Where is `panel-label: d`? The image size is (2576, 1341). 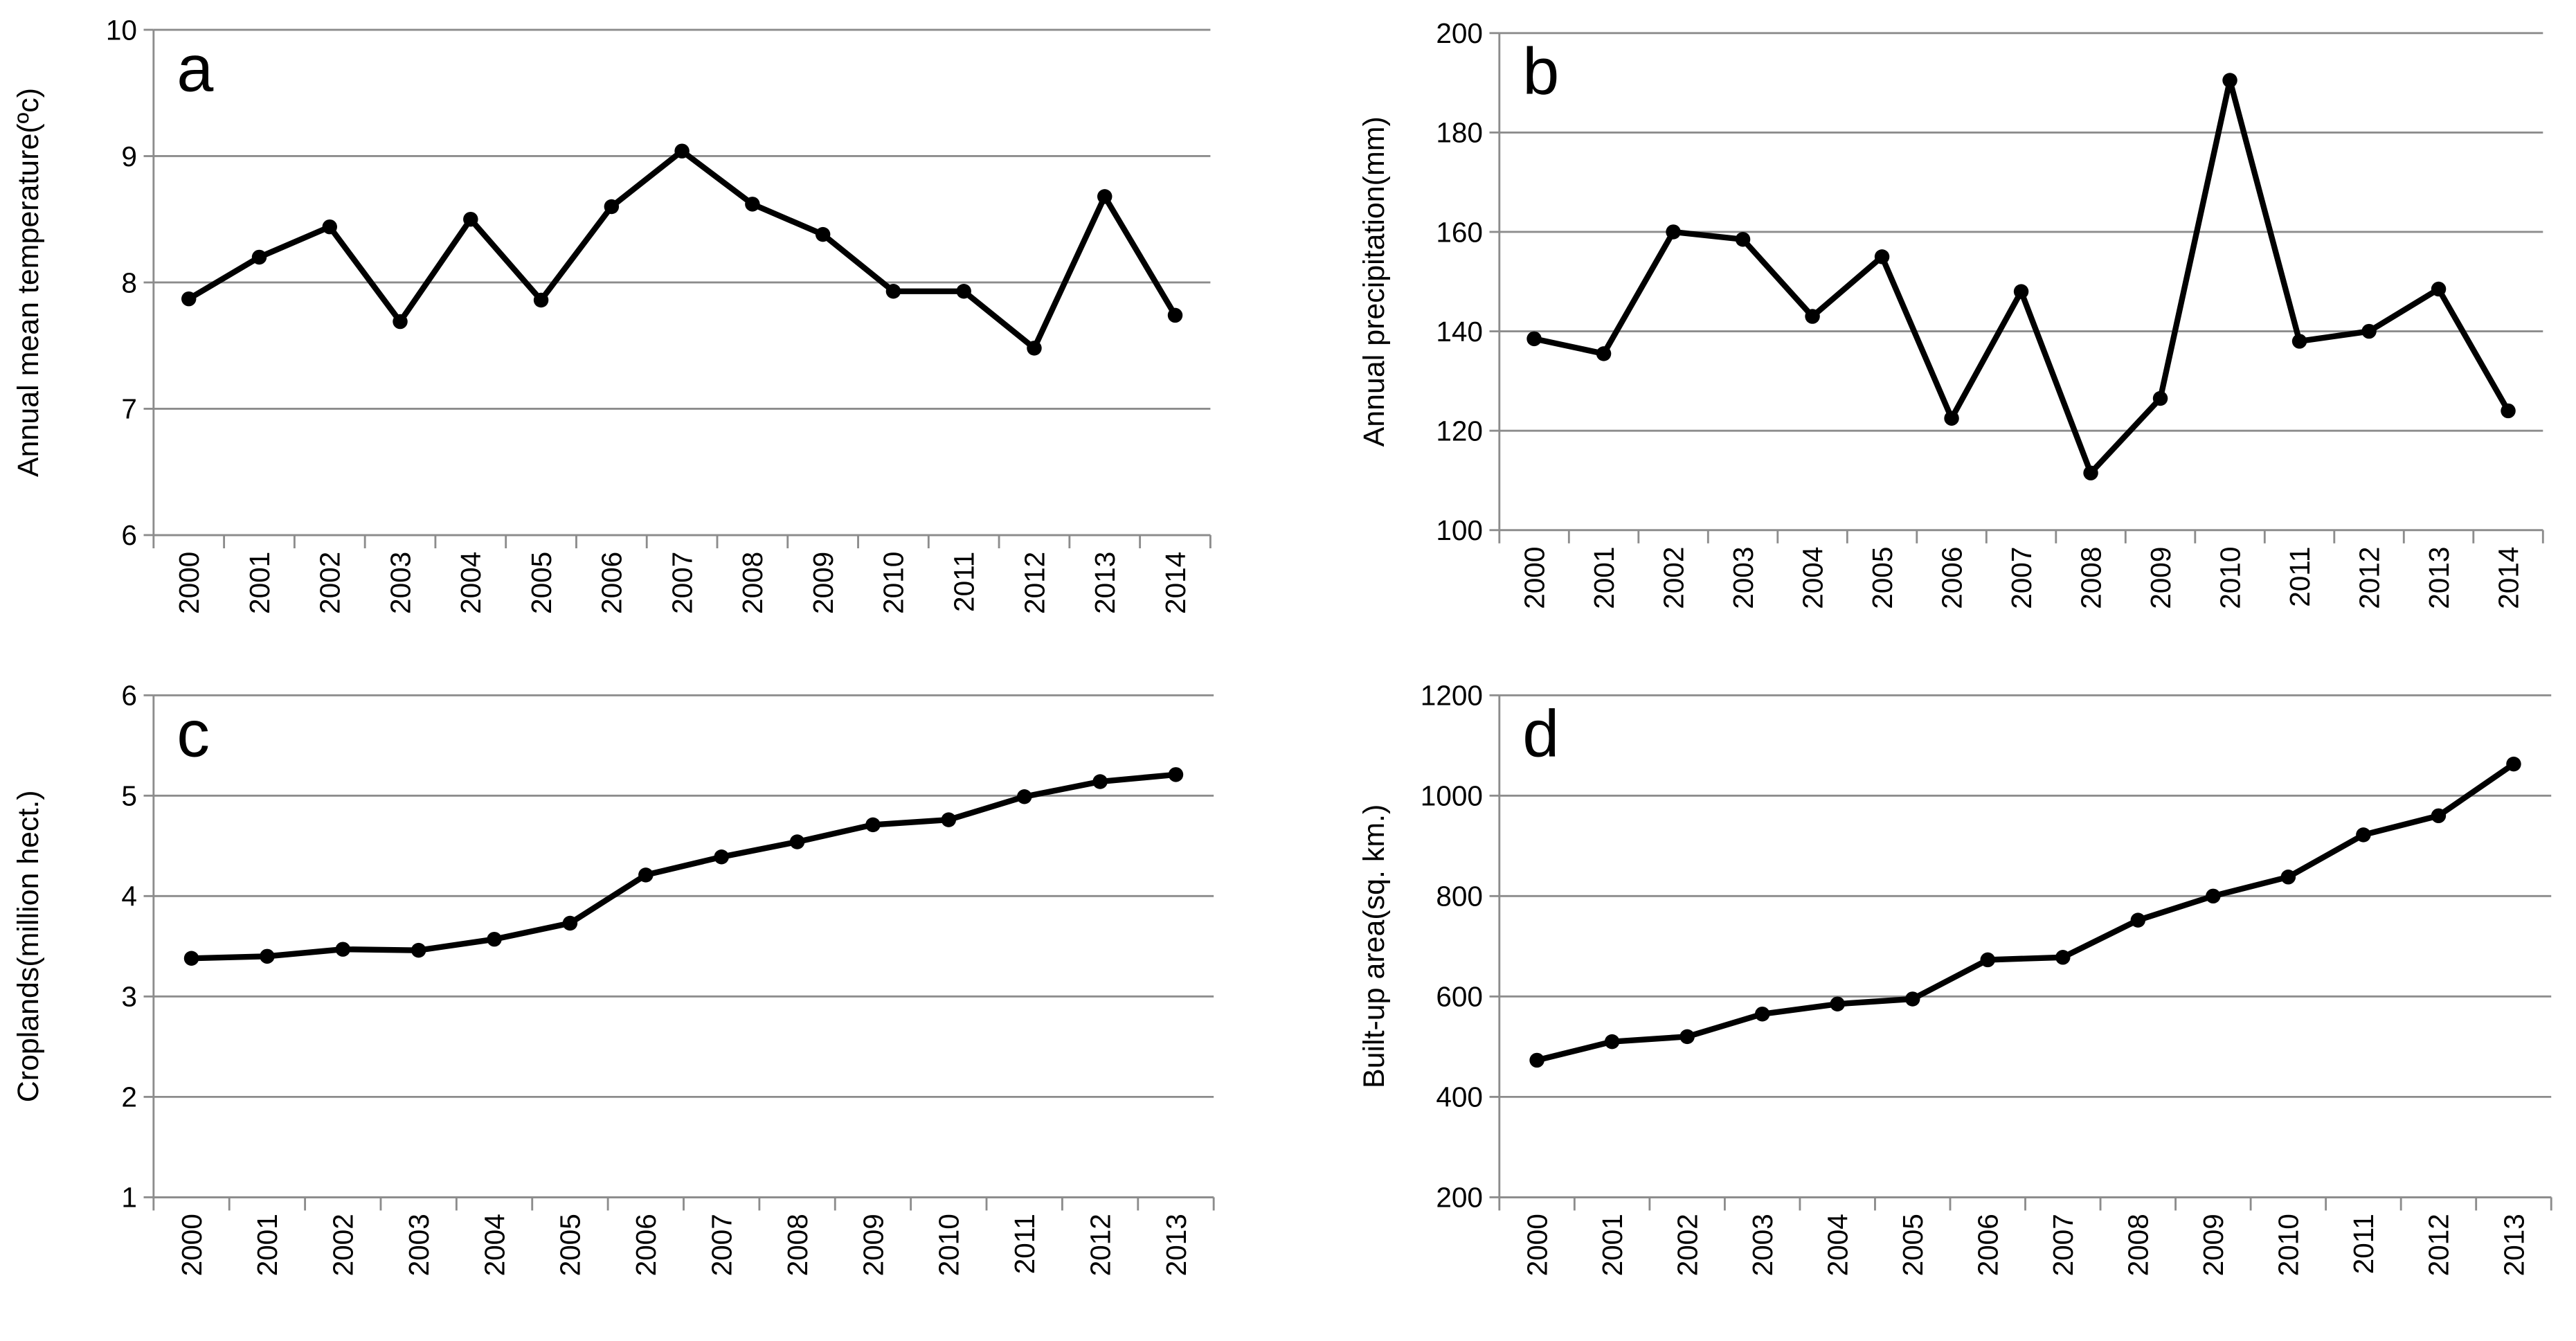
panel-label: d is located at coordinates (1540, 734).